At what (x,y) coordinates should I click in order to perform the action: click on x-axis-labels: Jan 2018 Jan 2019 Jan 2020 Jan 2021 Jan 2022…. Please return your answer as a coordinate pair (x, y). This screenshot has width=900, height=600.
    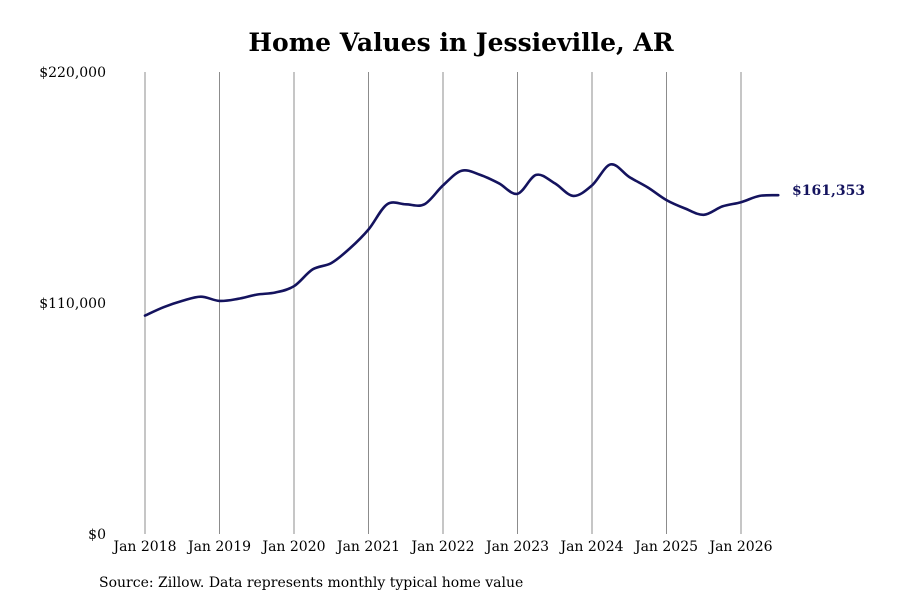
    Looking at the image, I should click on (441, 547).